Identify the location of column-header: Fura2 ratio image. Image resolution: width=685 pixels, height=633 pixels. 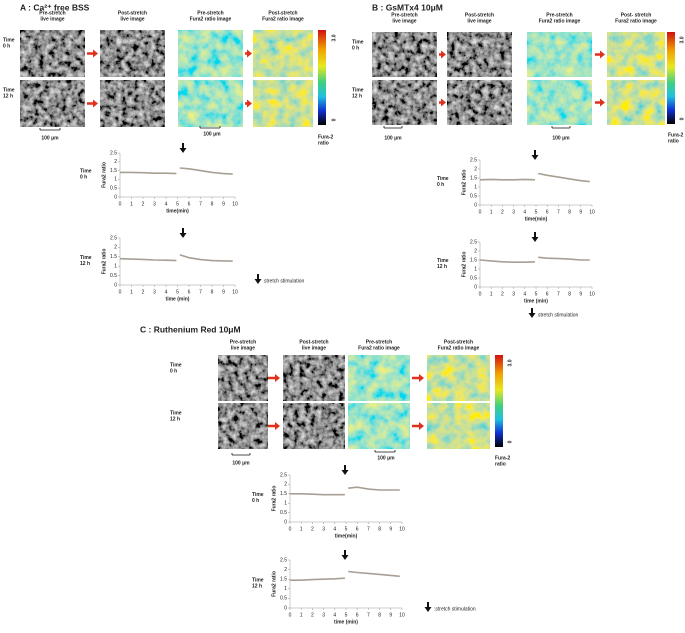
(560, 21).